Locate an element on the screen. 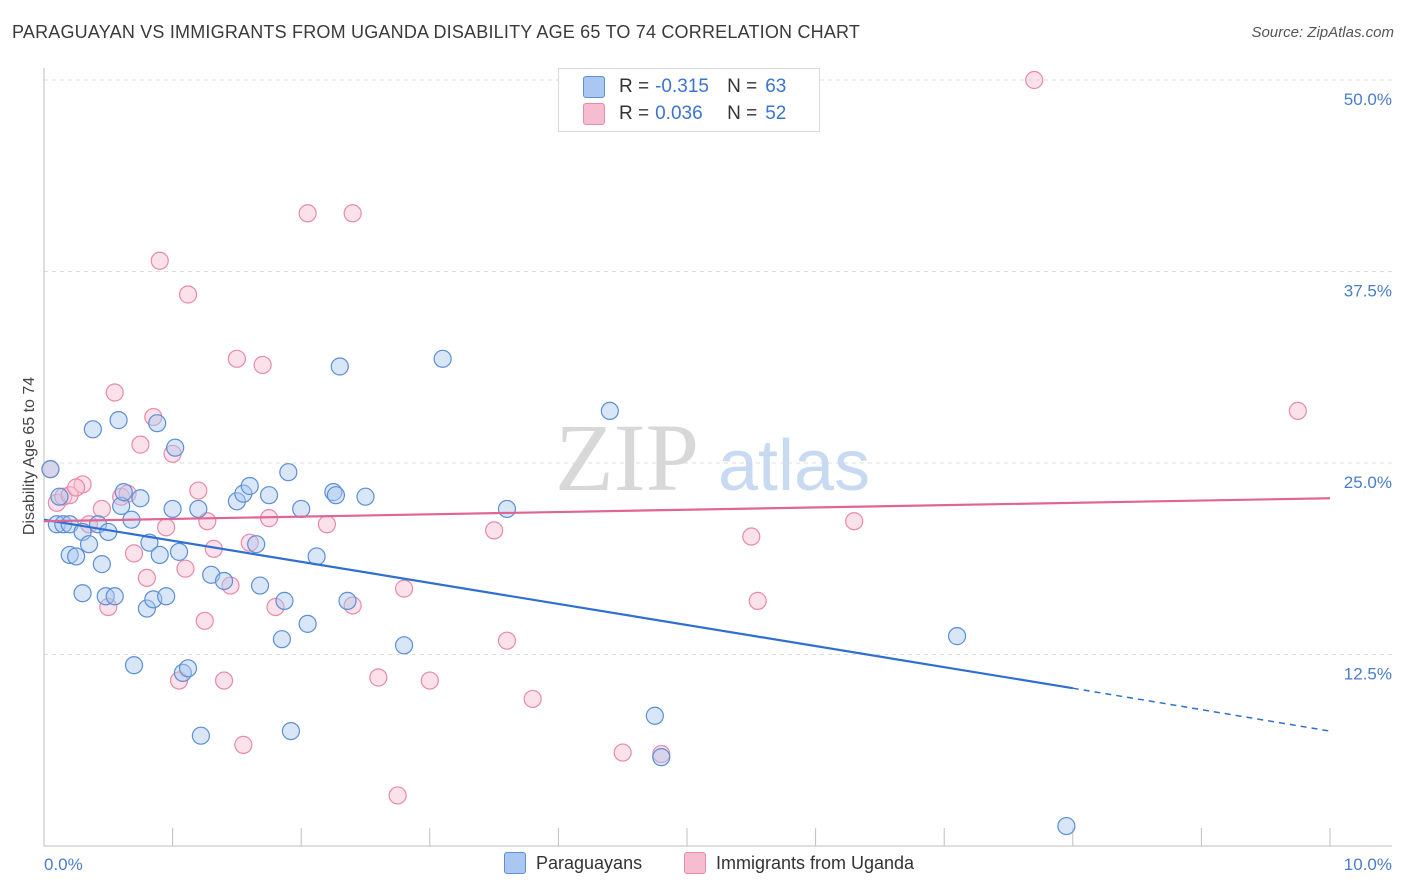 Image resolution: width=1406 pixels, height=892 pixels. legend-row-paraguayans: R = -0.315 N = 63 is located at coordinates (684, 87).